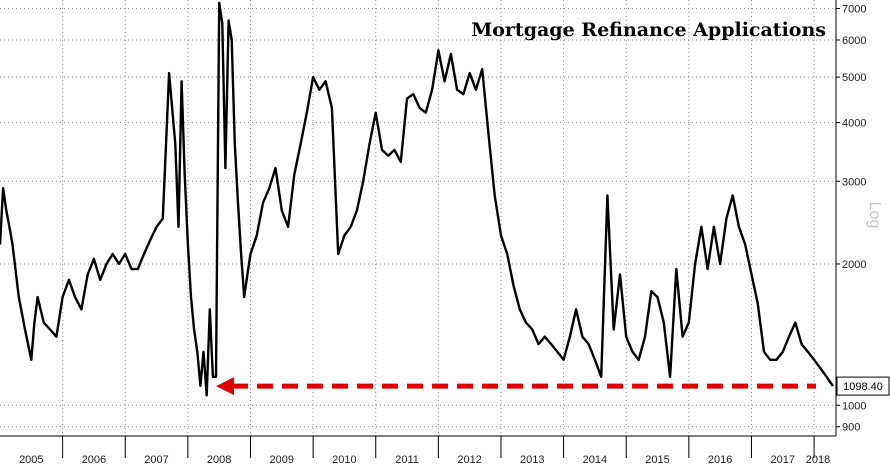 The image size is (890, 470). What do you see at coordinates (648, 30) in the screenshot?
I see `chart-title: Mortgage Refinance Applications` at bounding box center [648, 30].